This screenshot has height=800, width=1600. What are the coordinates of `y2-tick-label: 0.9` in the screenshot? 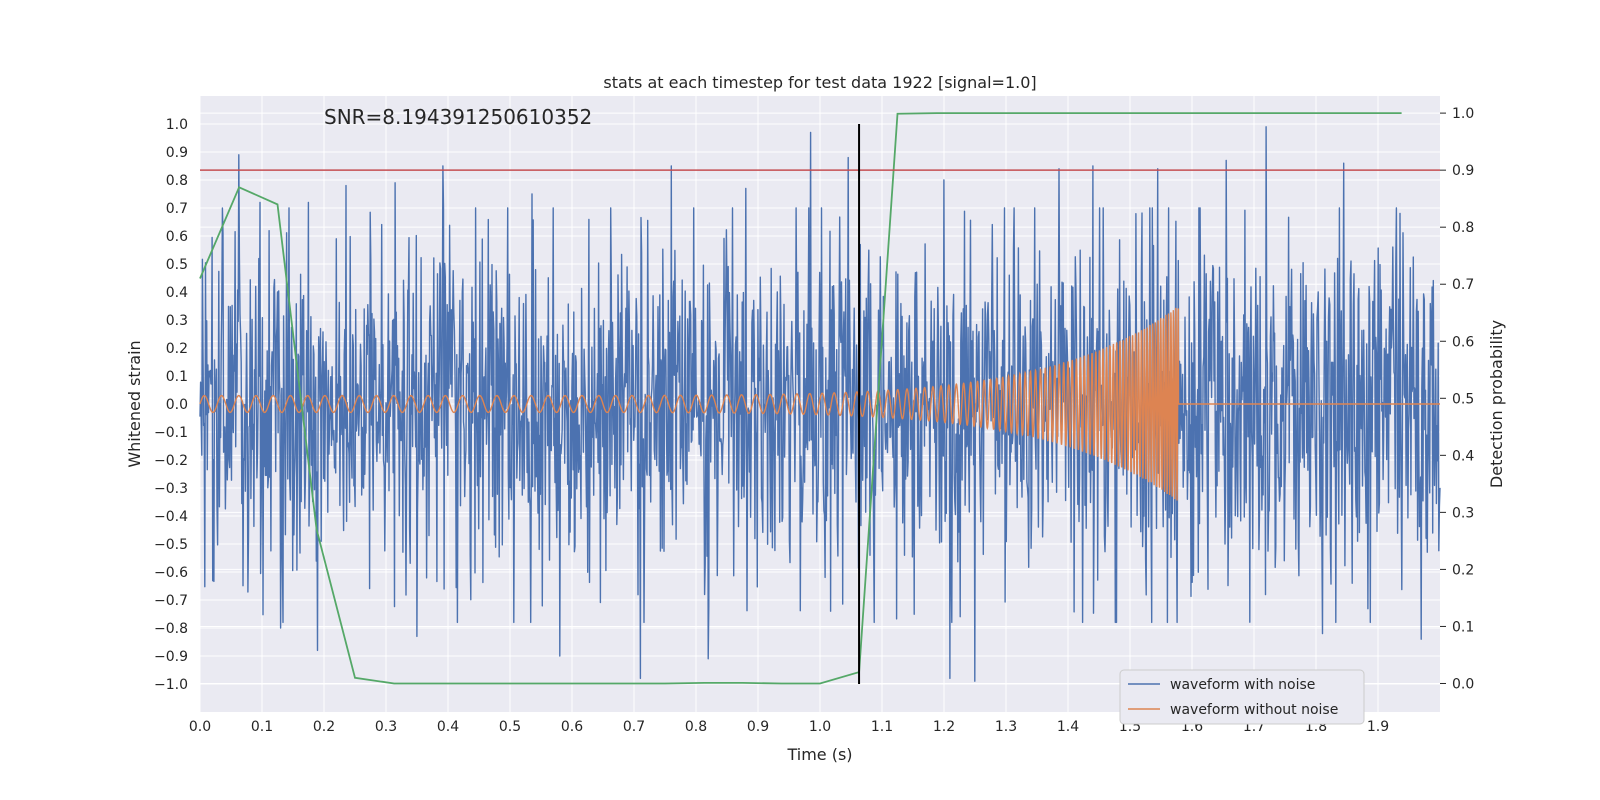 It's located at (1463, 171).